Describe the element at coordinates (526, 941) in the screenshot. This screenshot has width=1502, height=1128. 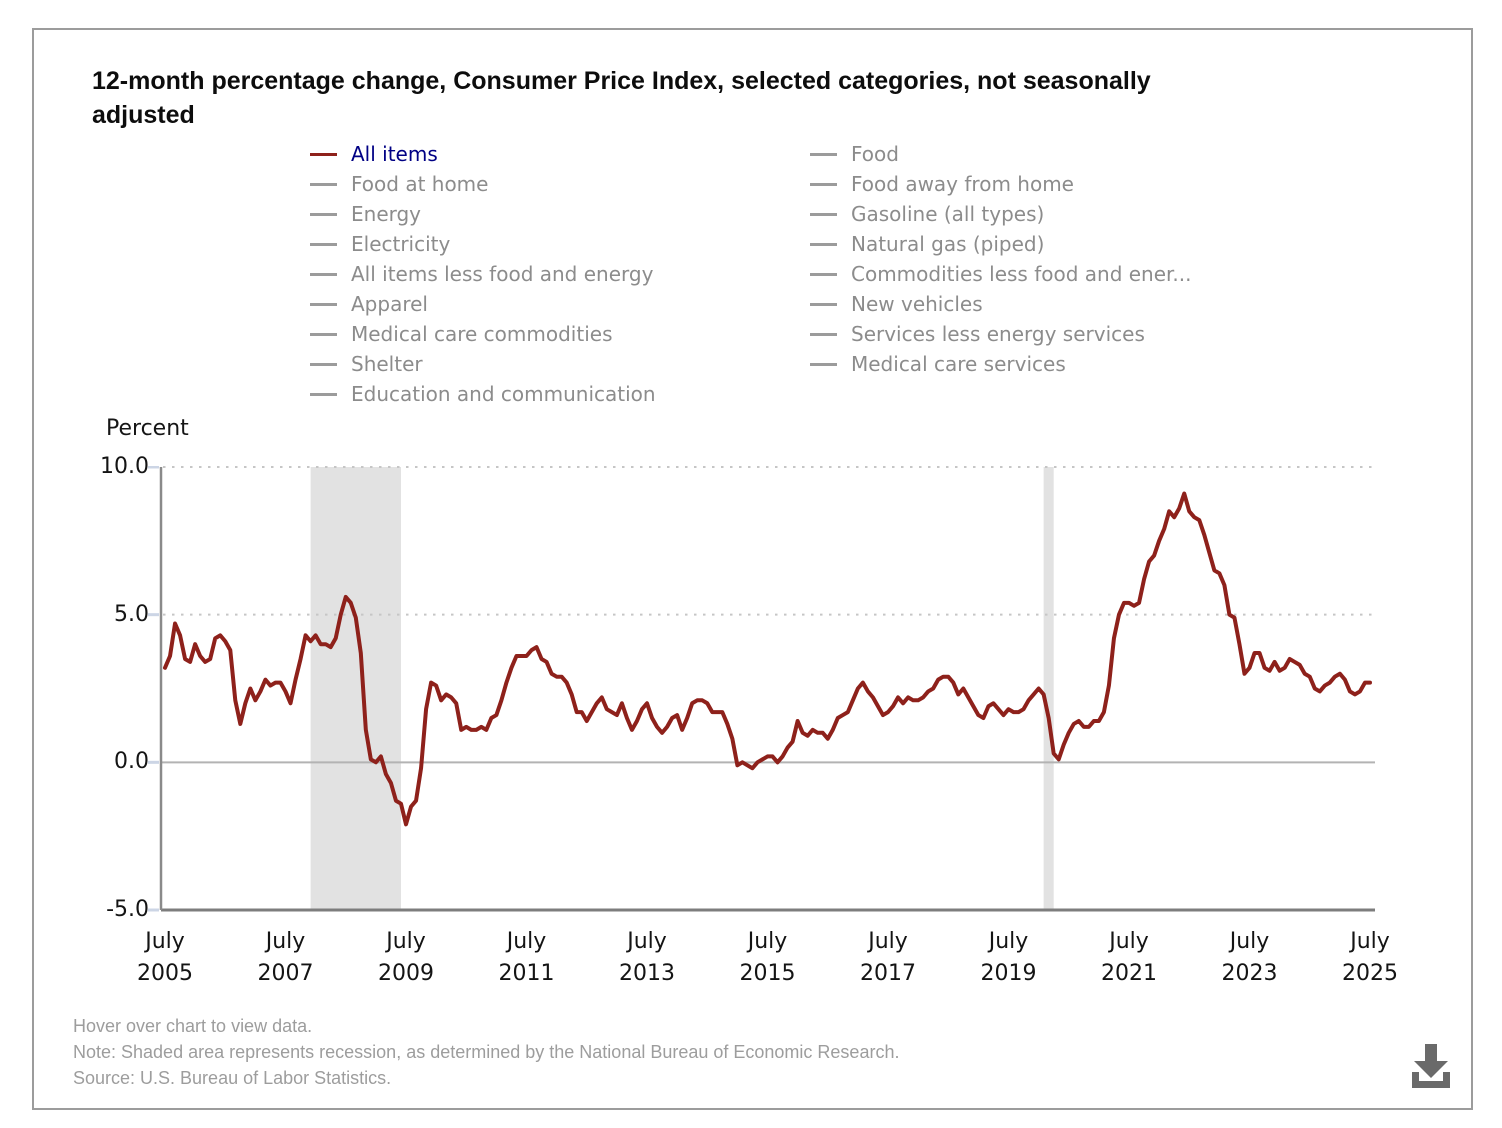
I see `x-tick-month-2011: July` at that location.